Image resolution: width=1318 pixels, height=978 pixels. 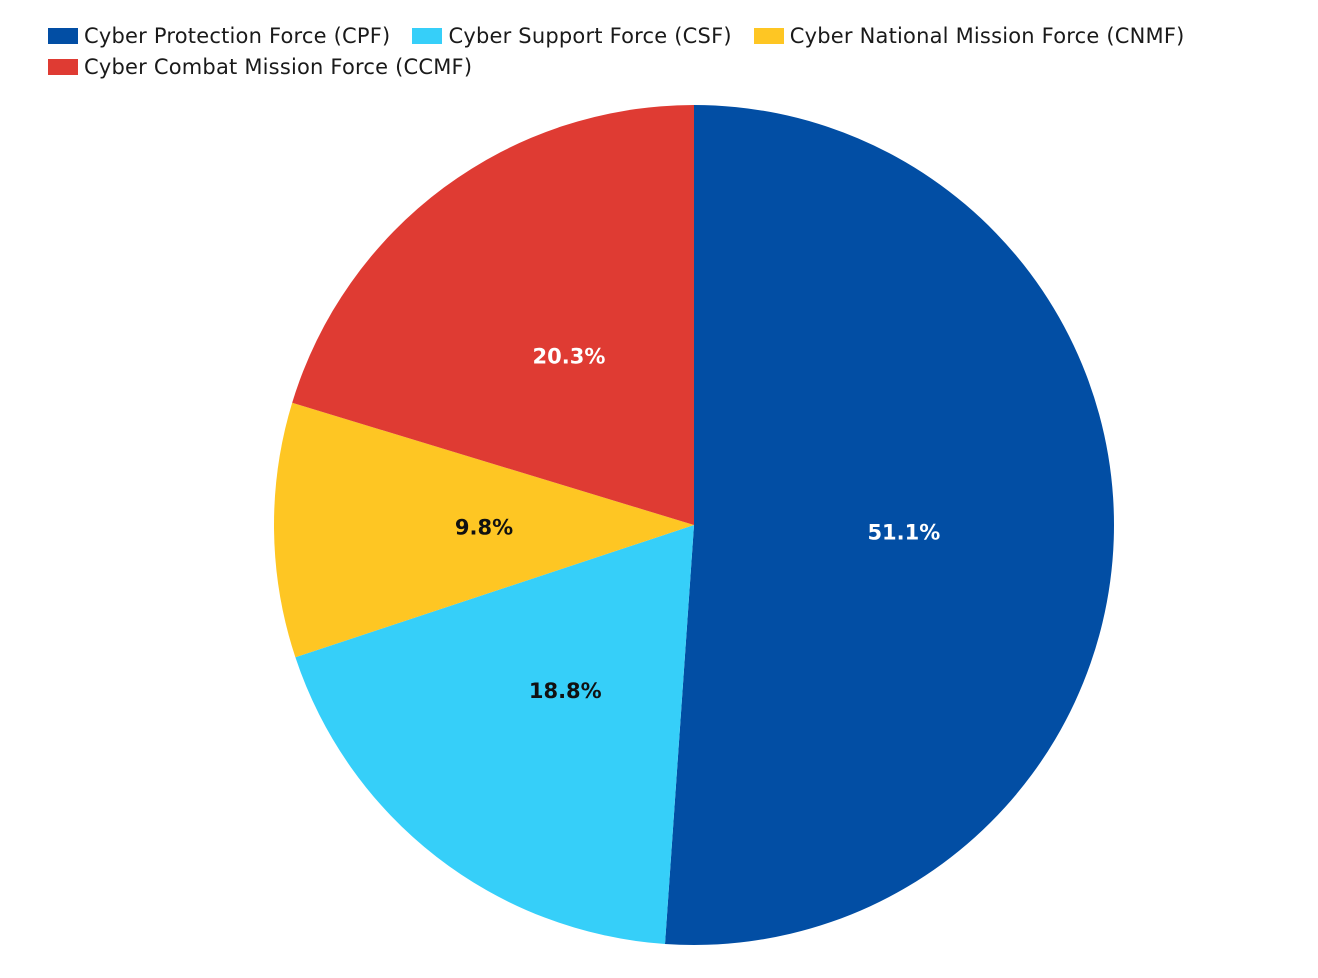 I want to click on legend-item-cnmf: Cyber National Mission Force (CNMF), so click(x=969, y=35).